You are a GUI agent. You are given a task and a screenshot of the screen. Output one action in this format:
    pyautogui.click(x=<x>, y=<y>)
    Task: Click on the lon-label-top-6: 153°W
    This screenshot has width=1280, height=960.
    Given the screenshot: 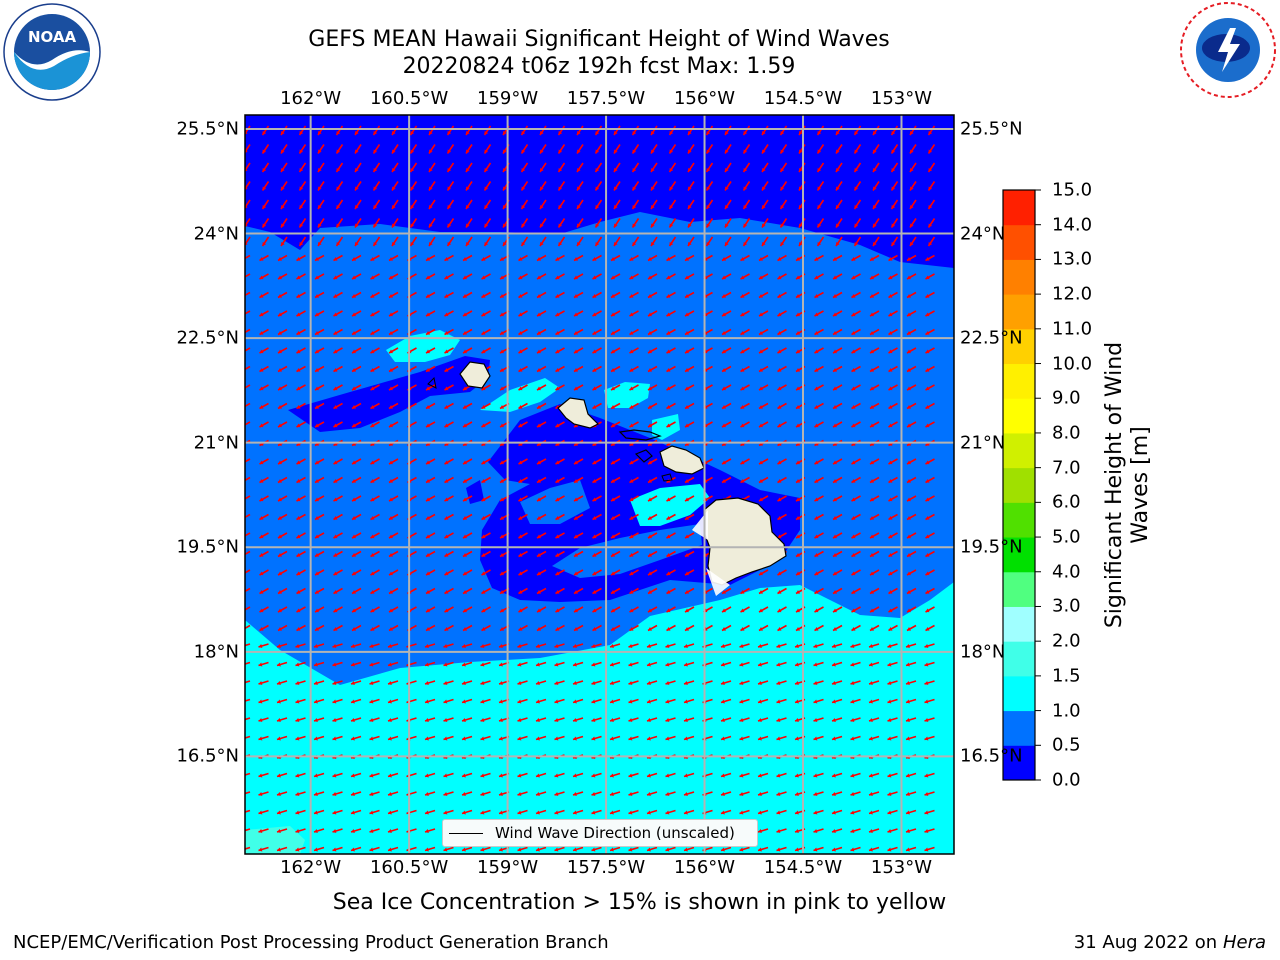 What is the action you would take?
    pyautogui.click(x=901, y=98)
    